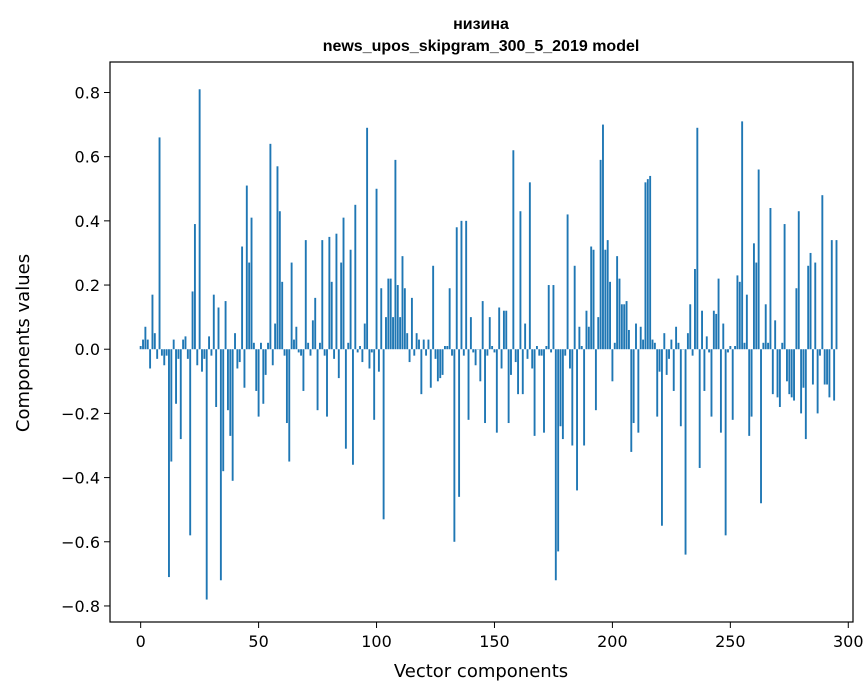 This screenshot has width=867, height=696. What do you see at coordinates (23, 343) in the screenshot?
I see `y-axis-label: Components values` at bounding box center [23, 343].